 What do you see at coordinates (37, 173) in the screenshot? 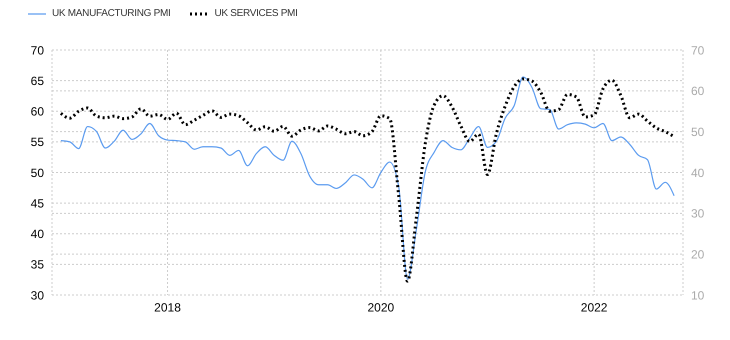
I see `y-tick-label: 50` at bounding box center [37, 173].